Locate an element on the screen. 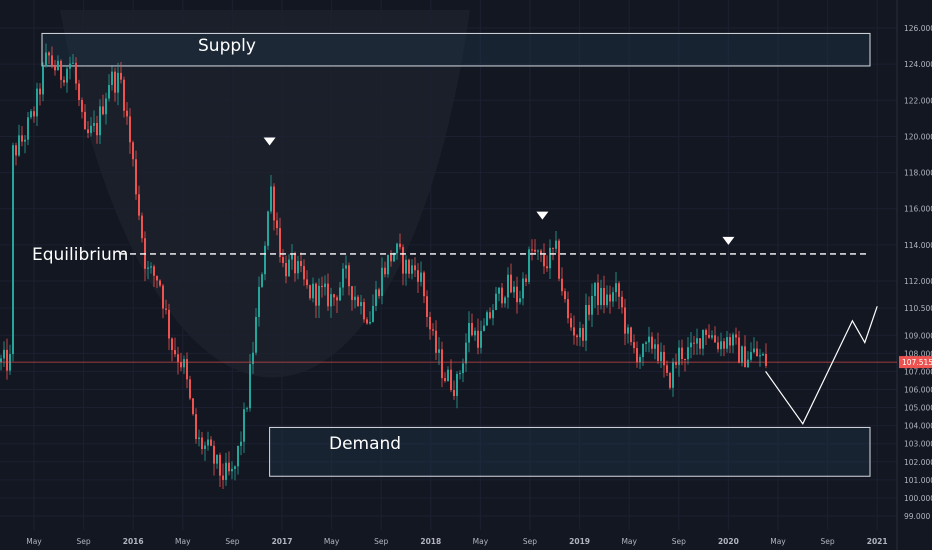  price-tick-label: 126.000 is located at coordinates (918, 28).